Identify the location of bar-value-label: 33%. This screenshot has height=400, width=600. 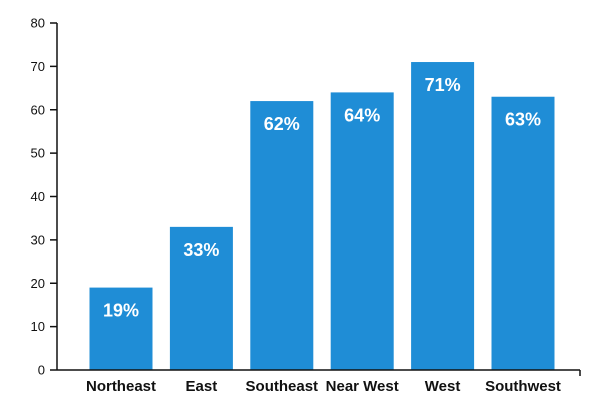
(201, 250).